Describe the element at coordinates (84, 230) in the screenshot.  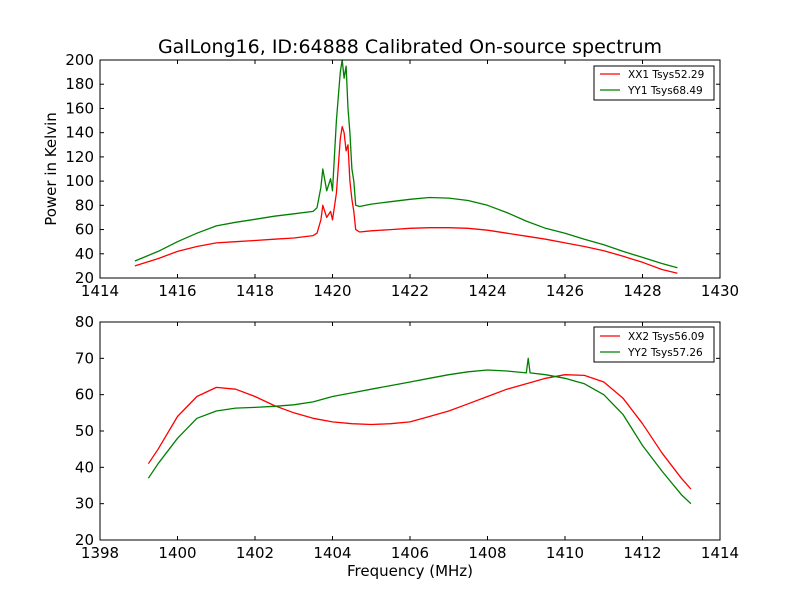
I see `top-y-tick-label: 60` at that location.